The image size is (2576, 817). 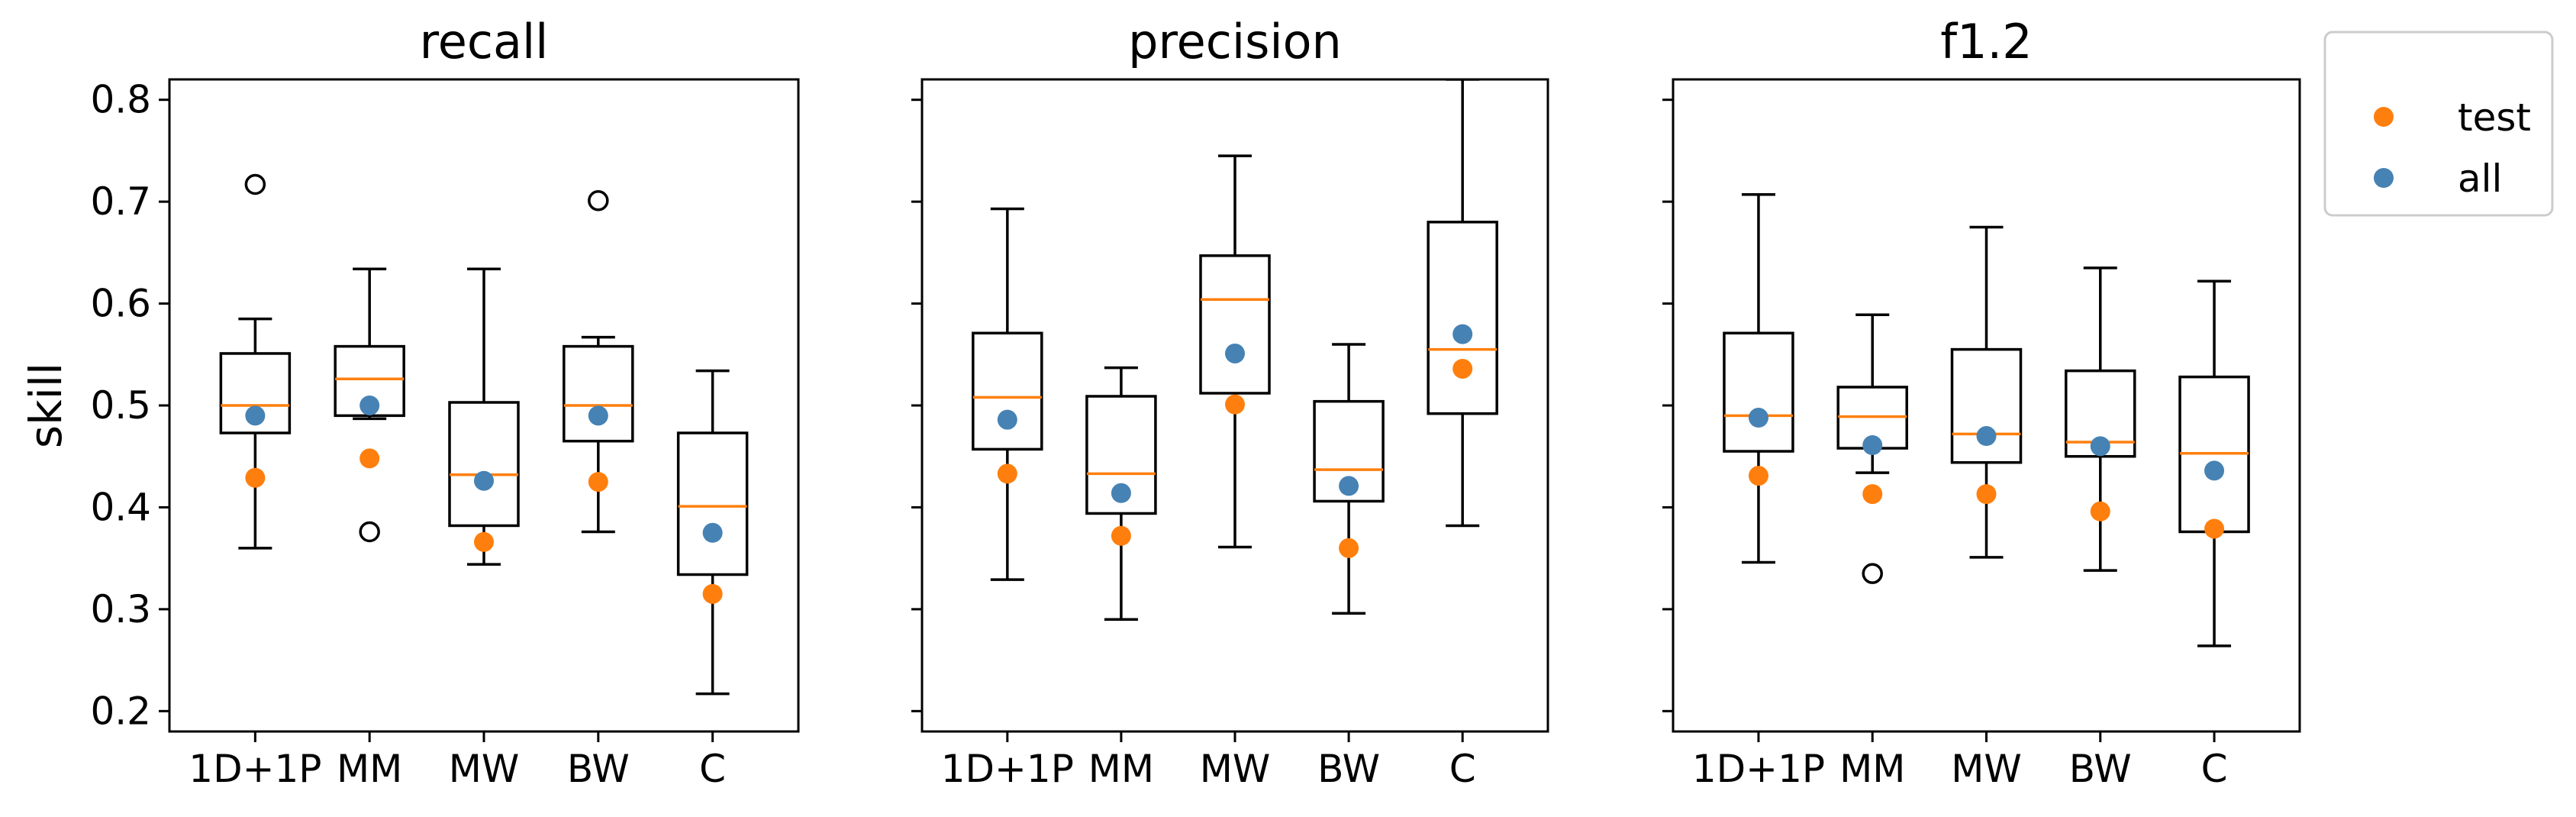 What do you see at coordinates (2384, 117) in the screenshot?
I see `legend-marker-test` at bounding box center [2384, 117].